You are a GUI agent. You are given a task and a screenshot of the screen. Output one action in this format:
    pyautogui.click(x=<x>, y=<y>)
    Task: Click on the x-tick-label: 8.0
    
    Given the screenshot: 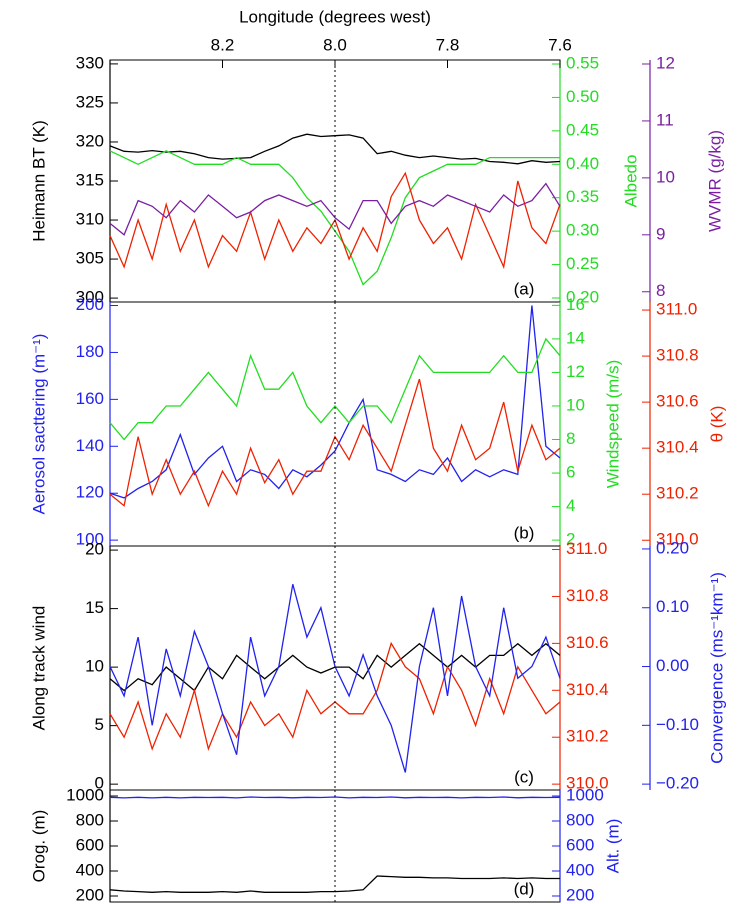 What is the action you would take?
    pyautogui.click(x=335, y=44)
    